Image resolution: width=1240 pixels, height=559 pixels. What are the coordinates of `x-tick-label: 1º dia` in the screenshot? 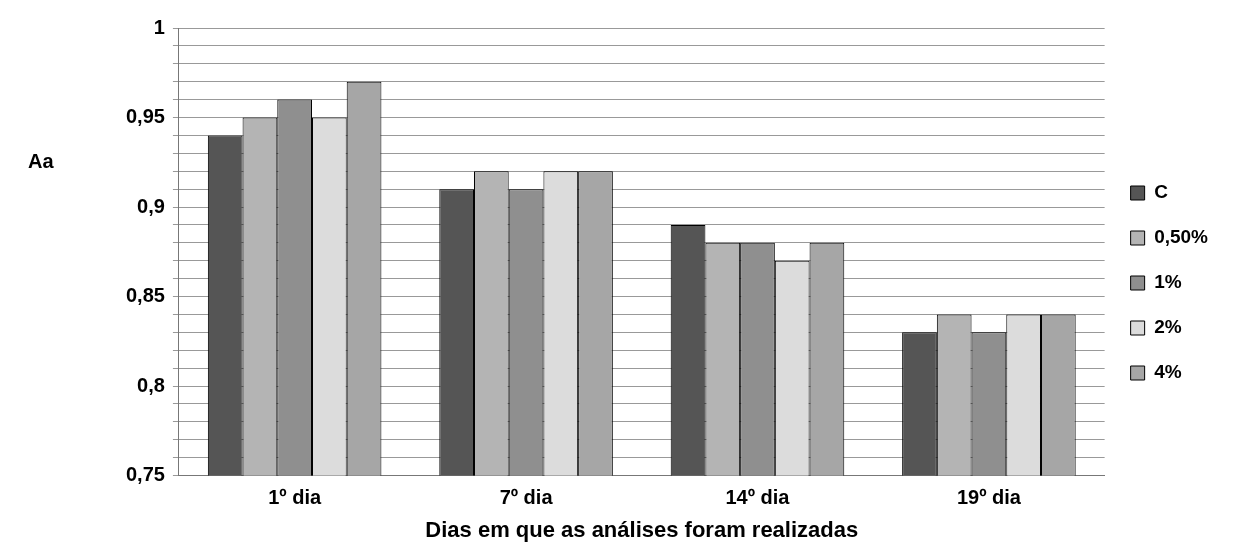 It's located at (295, 497).